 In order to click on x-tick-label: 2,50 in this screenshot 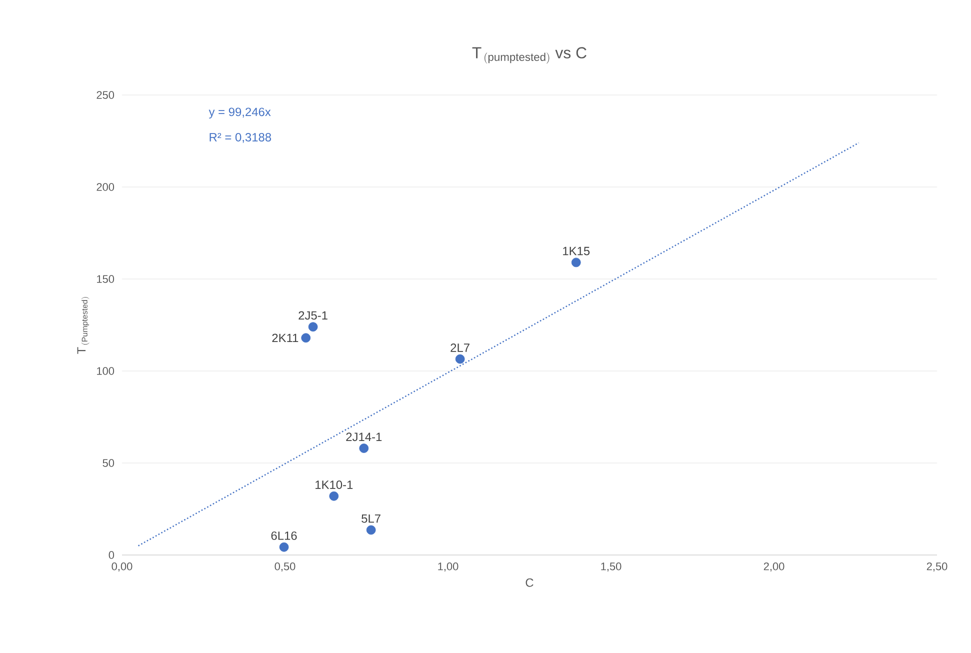, I will do `click(937, 567)`.